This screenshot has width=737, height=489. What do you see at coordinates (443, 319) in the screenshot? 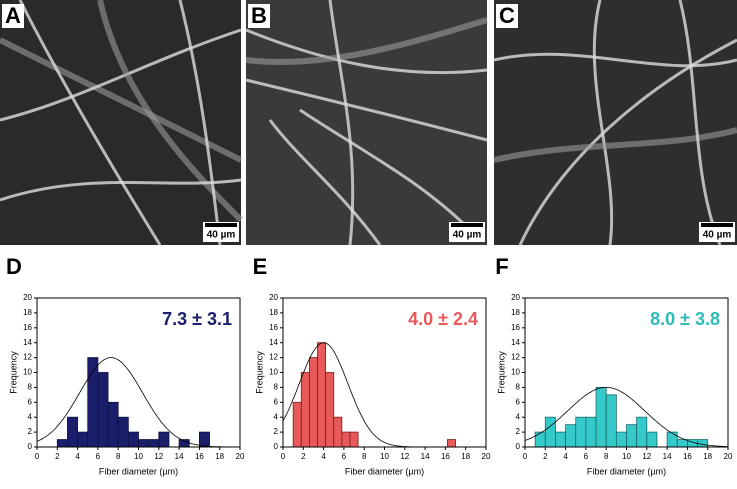
I see `fit-annotation: 4.0 ± 2.4` at bounding box center [443, 319].